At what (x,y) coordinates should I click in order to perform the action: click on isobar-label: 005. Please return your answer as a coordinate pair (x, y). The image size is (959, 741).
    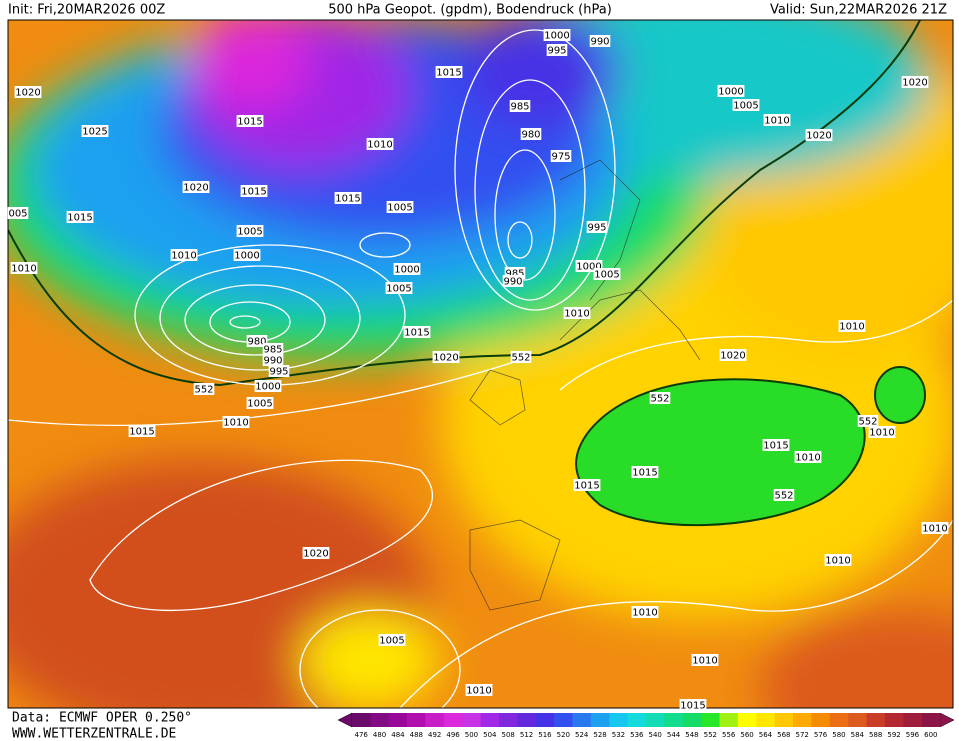
    Looking at the image, I should click on (17, 214).